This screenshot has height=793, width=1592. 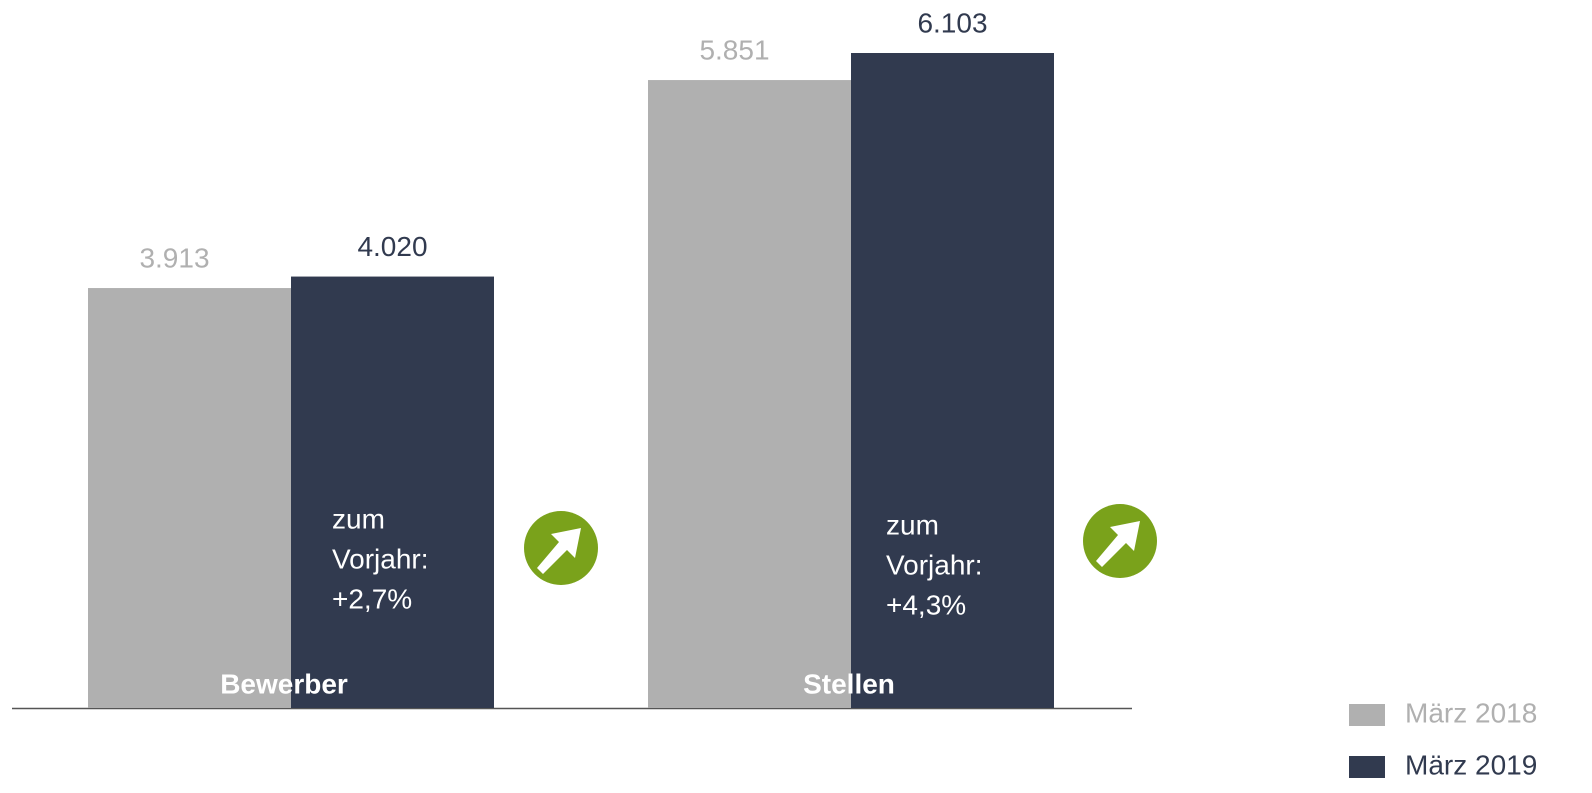 I want to click on legend-label: März 2019, so click(x=1471, y=764).